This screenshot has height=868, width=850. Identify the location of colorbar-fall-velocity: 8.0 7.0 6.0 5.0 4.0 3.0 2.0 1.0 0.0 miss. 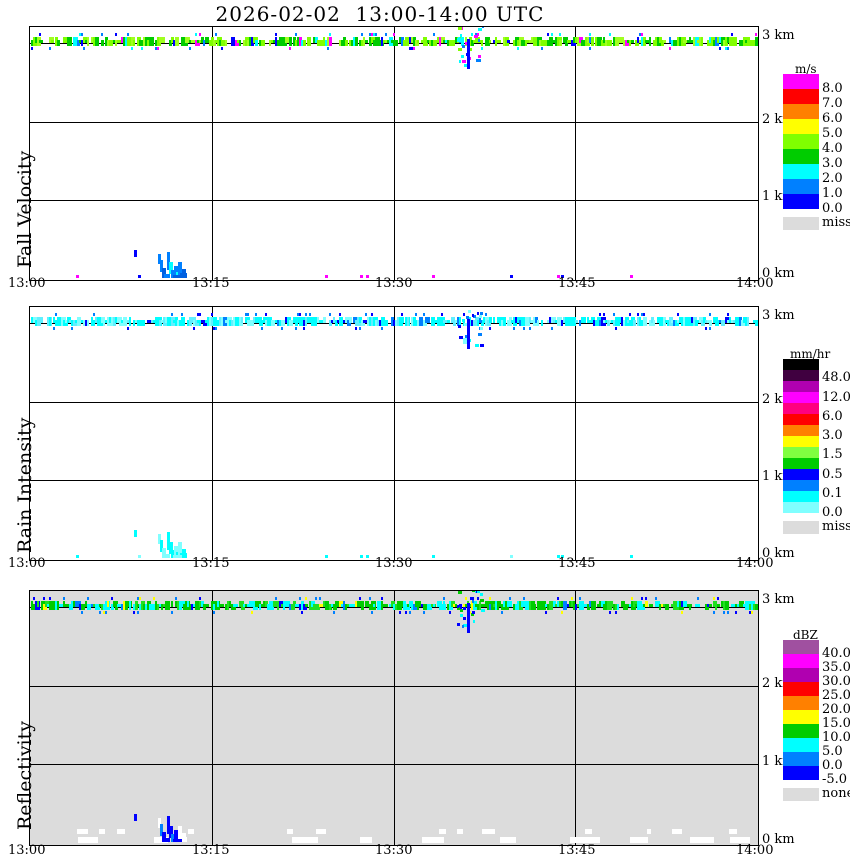
(816, 152).